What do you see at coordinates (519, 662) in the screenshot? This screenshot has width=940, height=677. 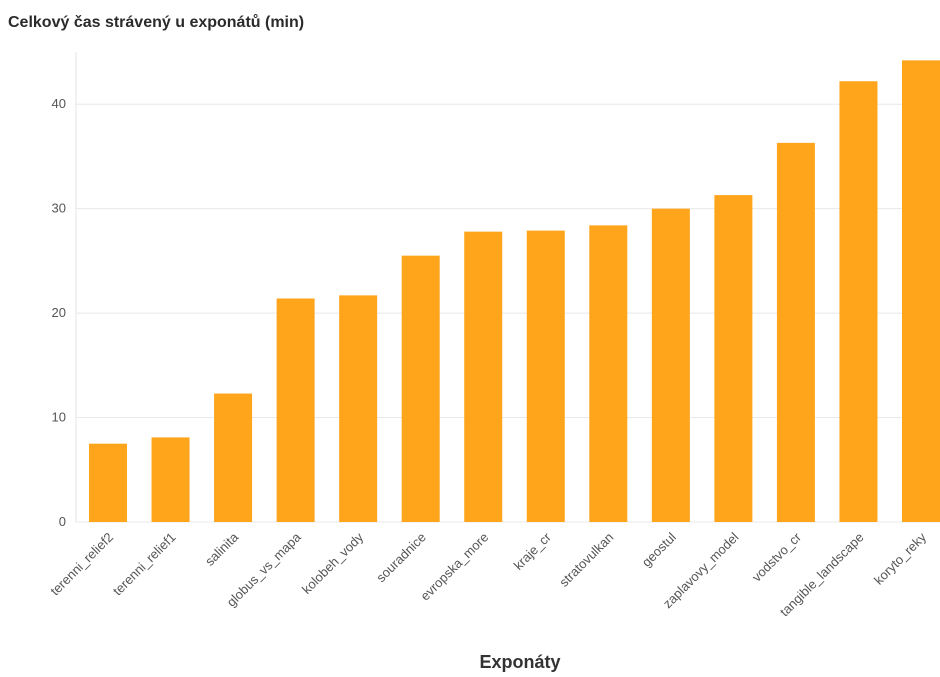 I see `x-axis-label: Exponáty` at bounding box center [519, 662].